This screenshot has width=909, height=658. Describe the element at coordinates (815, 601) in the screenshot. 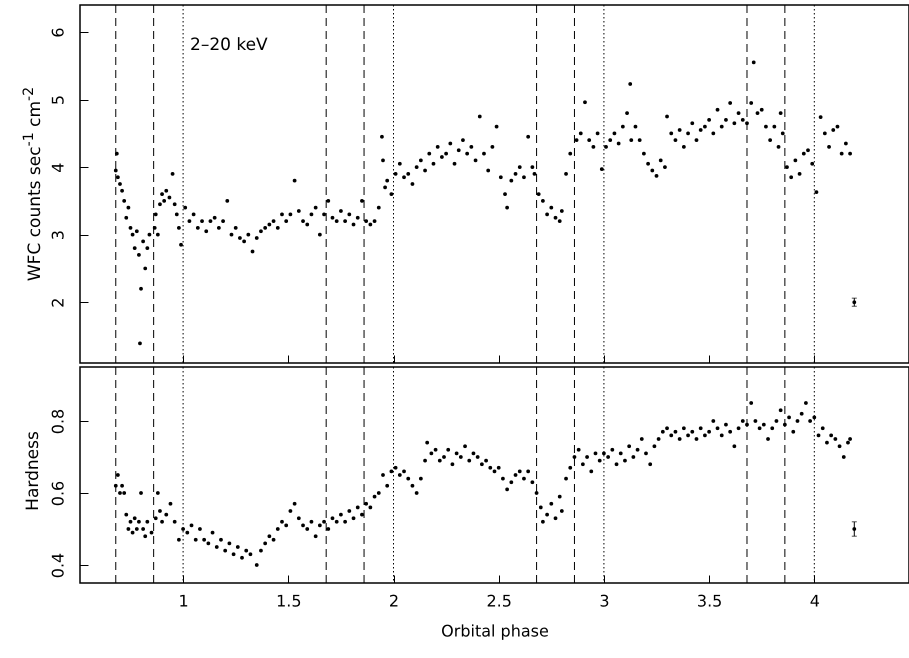

I see `x-tick-label: 4` at that location.